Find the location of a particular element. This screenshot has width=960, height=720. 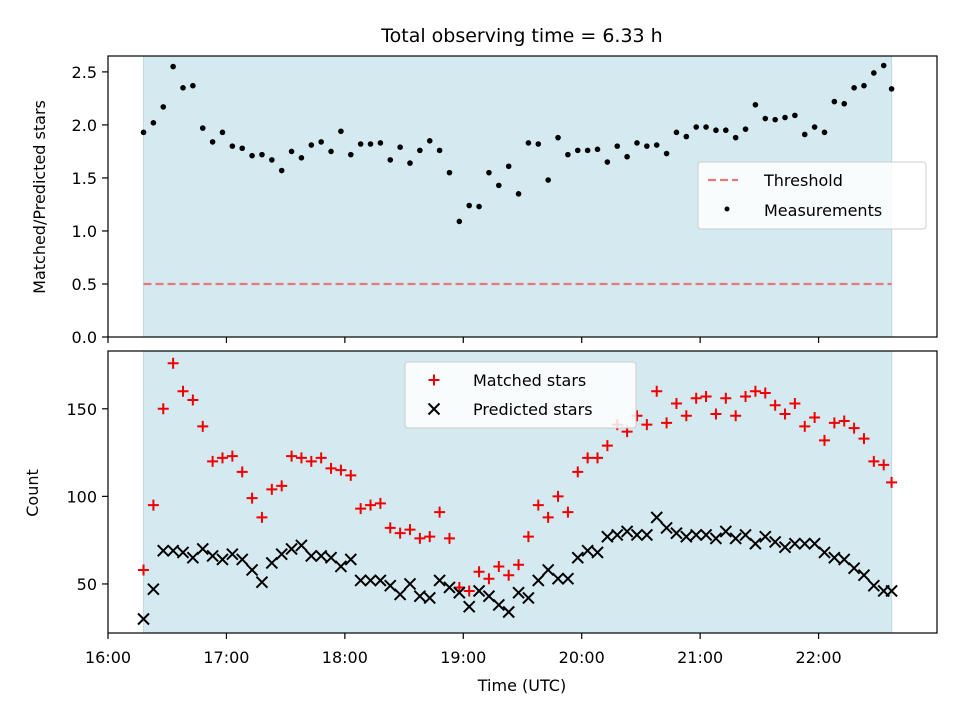

legend: Matched stars Predicted stars is located at coordinates (520, 395).